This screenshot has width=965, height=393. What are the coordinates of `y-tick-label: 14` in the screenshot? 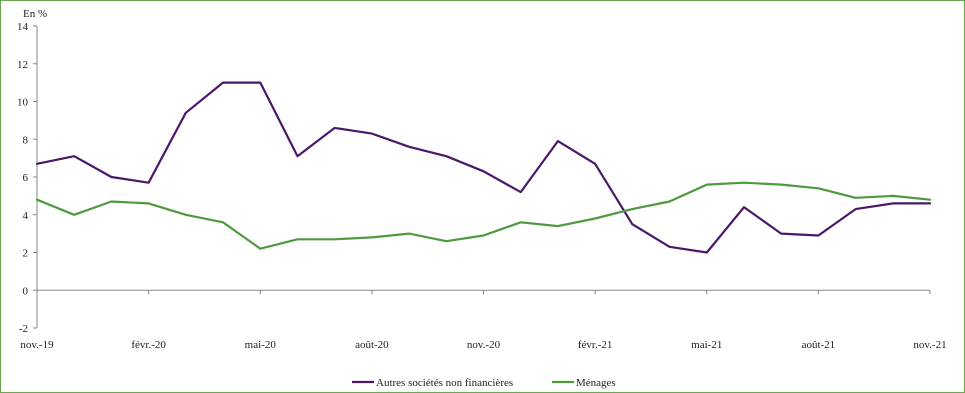 It's located at (23, 27).